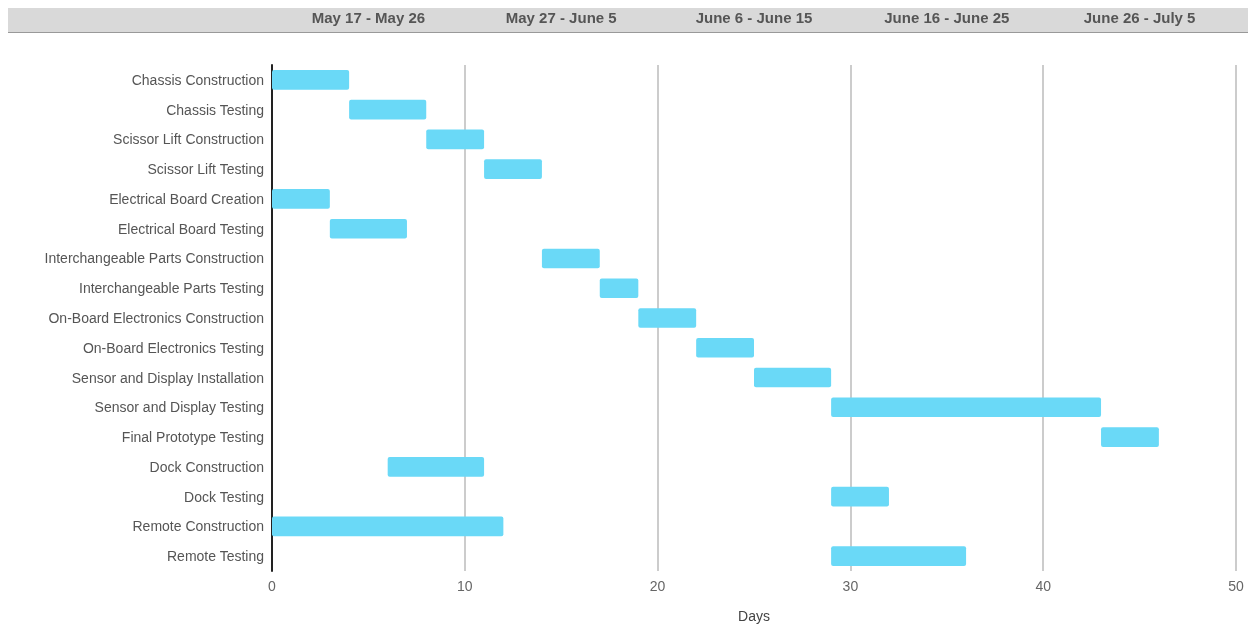  Describe the element at coordinates (561, 17) in the screenshot. I see `text: May 27 - June 5` at that location.